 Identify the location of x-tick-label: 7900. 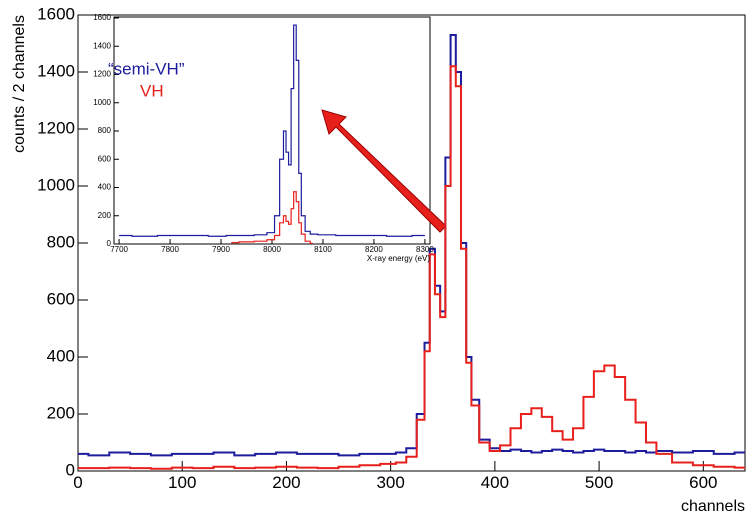
(221, 249).